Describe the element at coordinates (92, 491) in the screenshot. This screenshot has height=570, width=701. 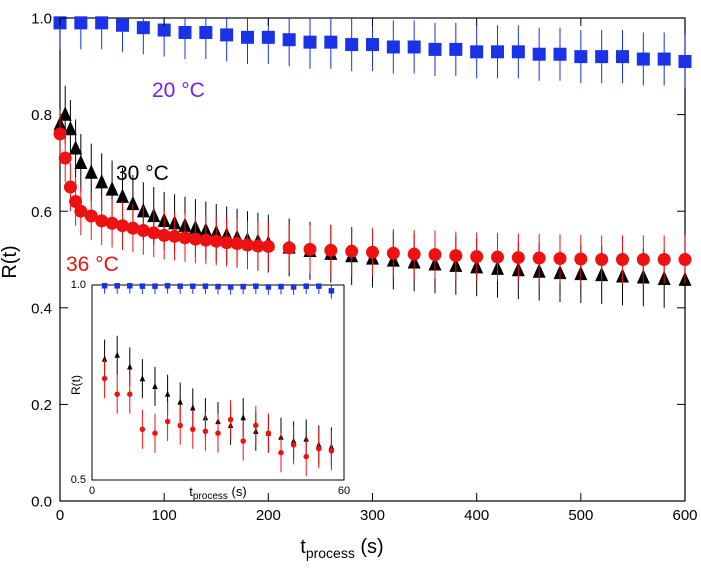
I see `inset-x-tick-label: 0` at that location.